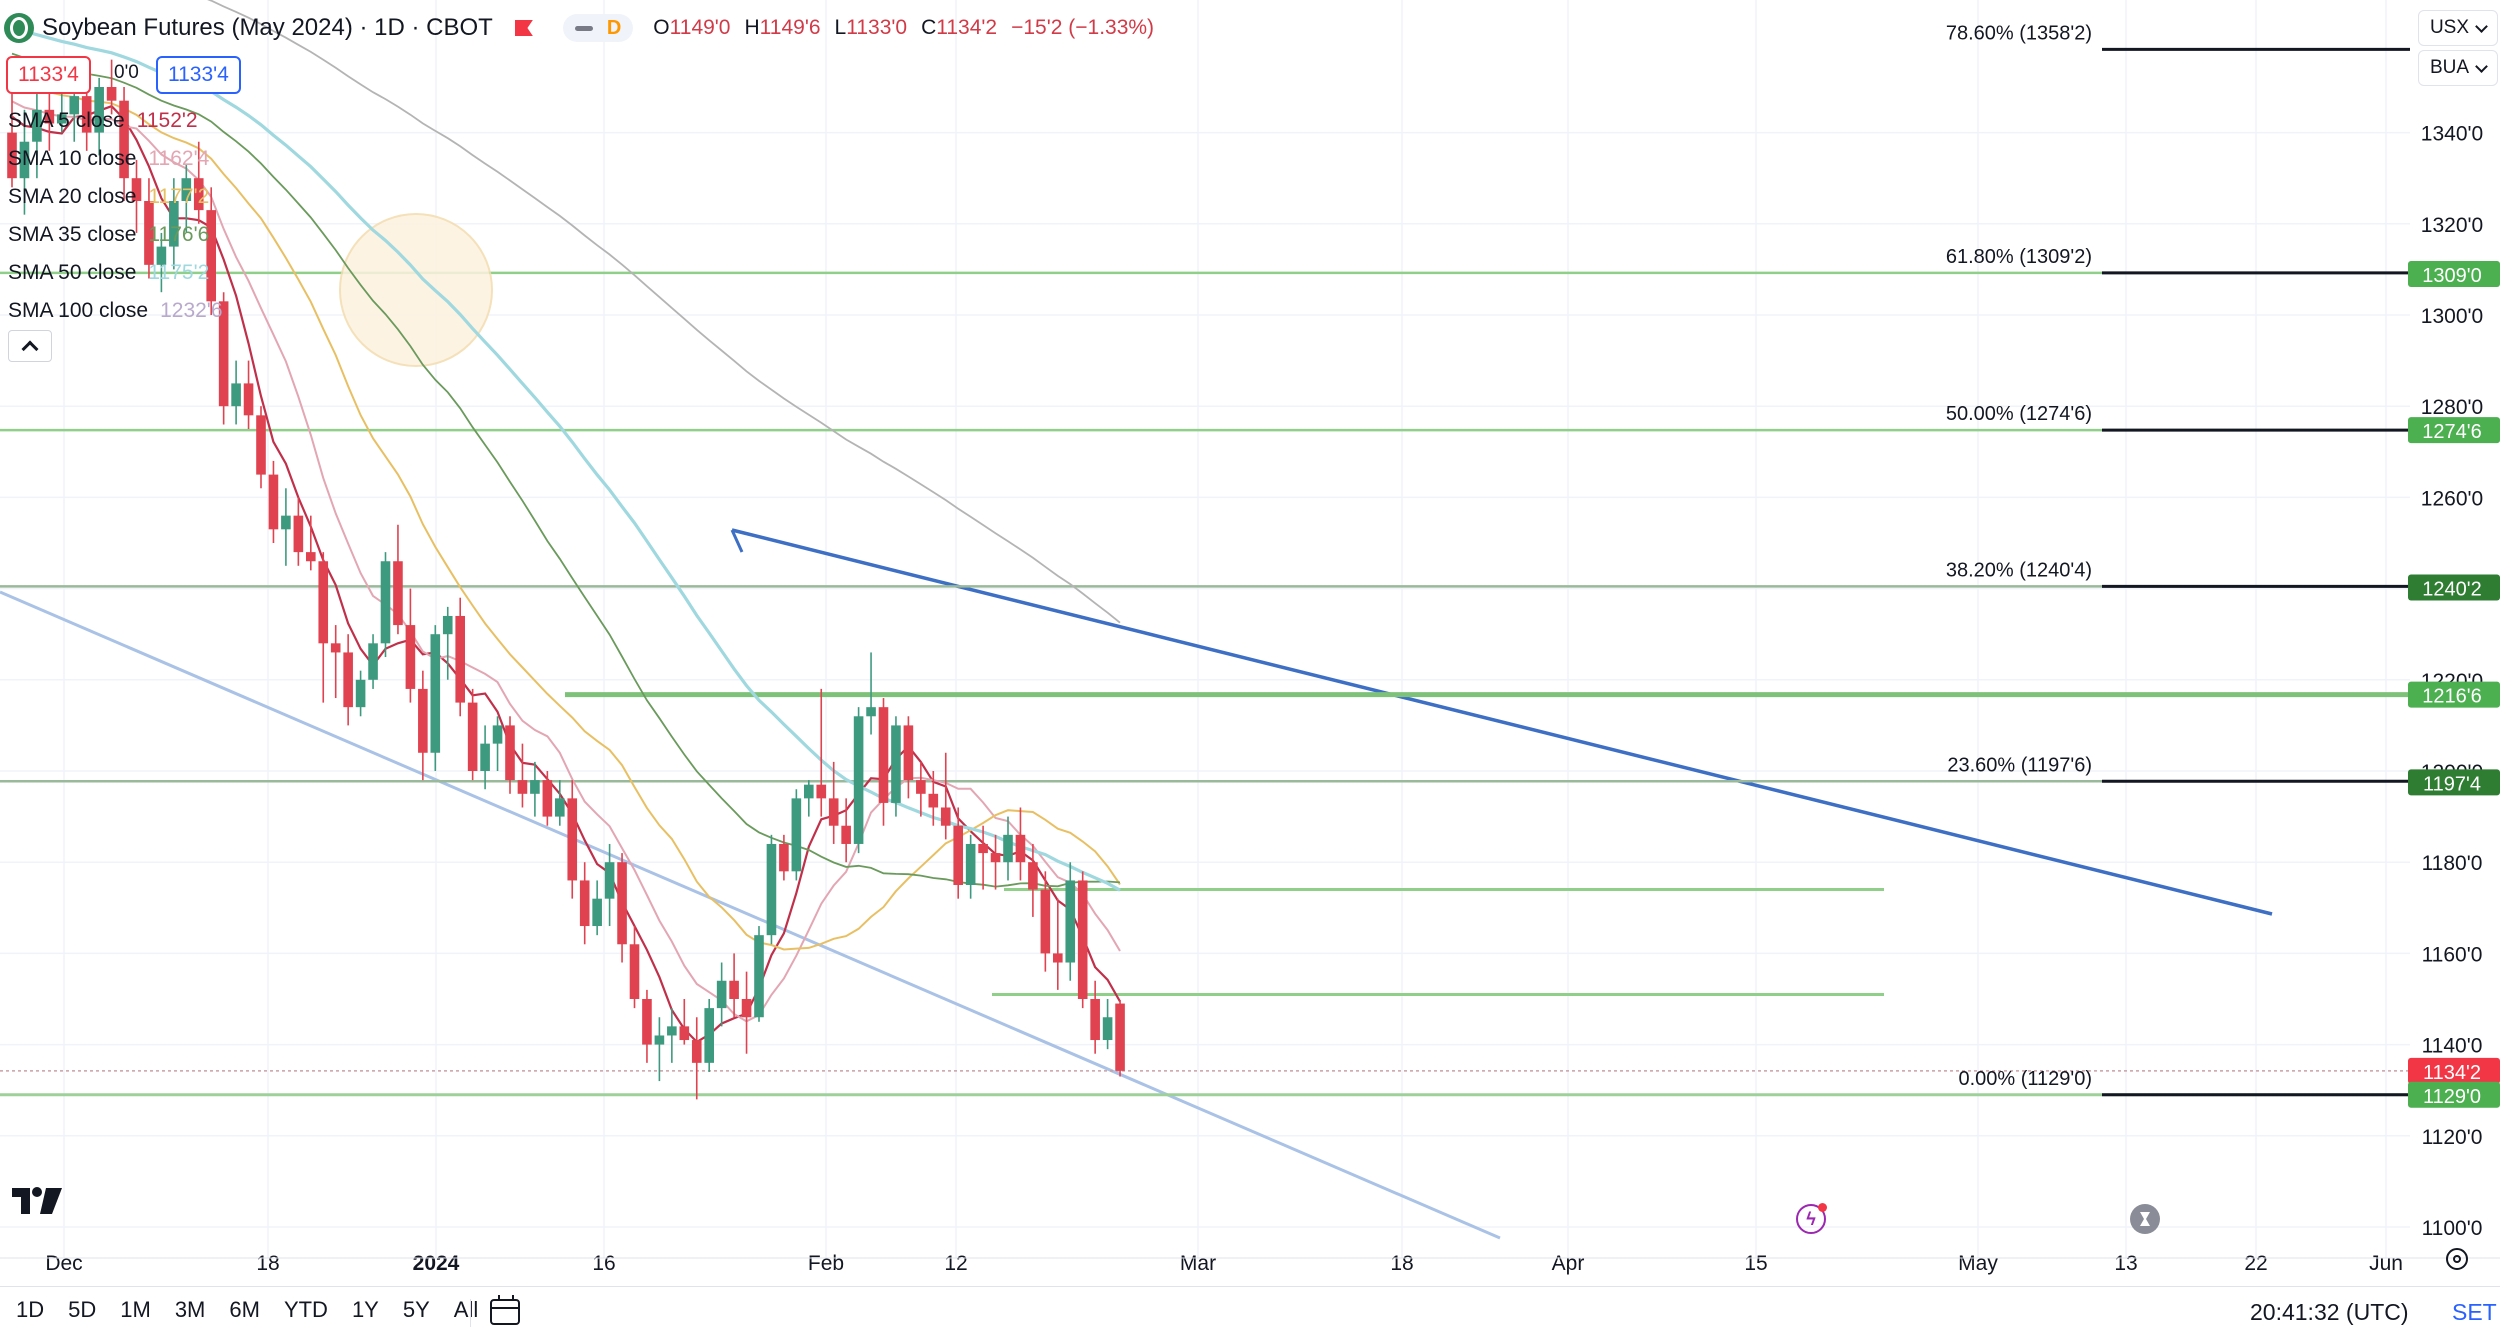 The image size is (2500, 1339). What do you see at coordinates (598, 28) in the screenshot?
I see `data-status-pill: D` at bounding box center [598, 28].